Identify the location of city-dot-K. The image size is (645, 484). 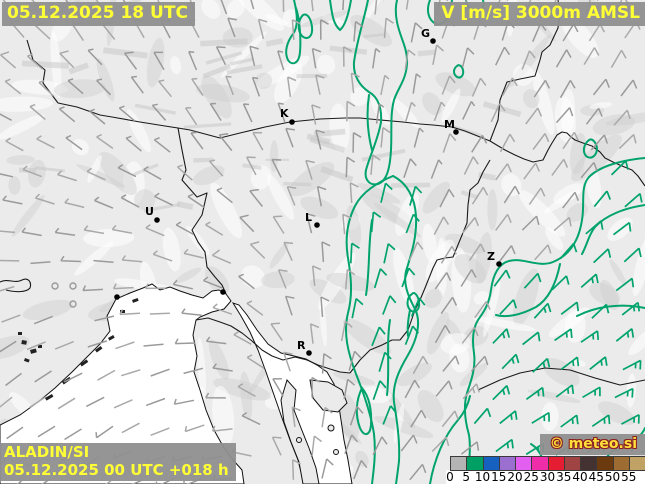
(292, 122).